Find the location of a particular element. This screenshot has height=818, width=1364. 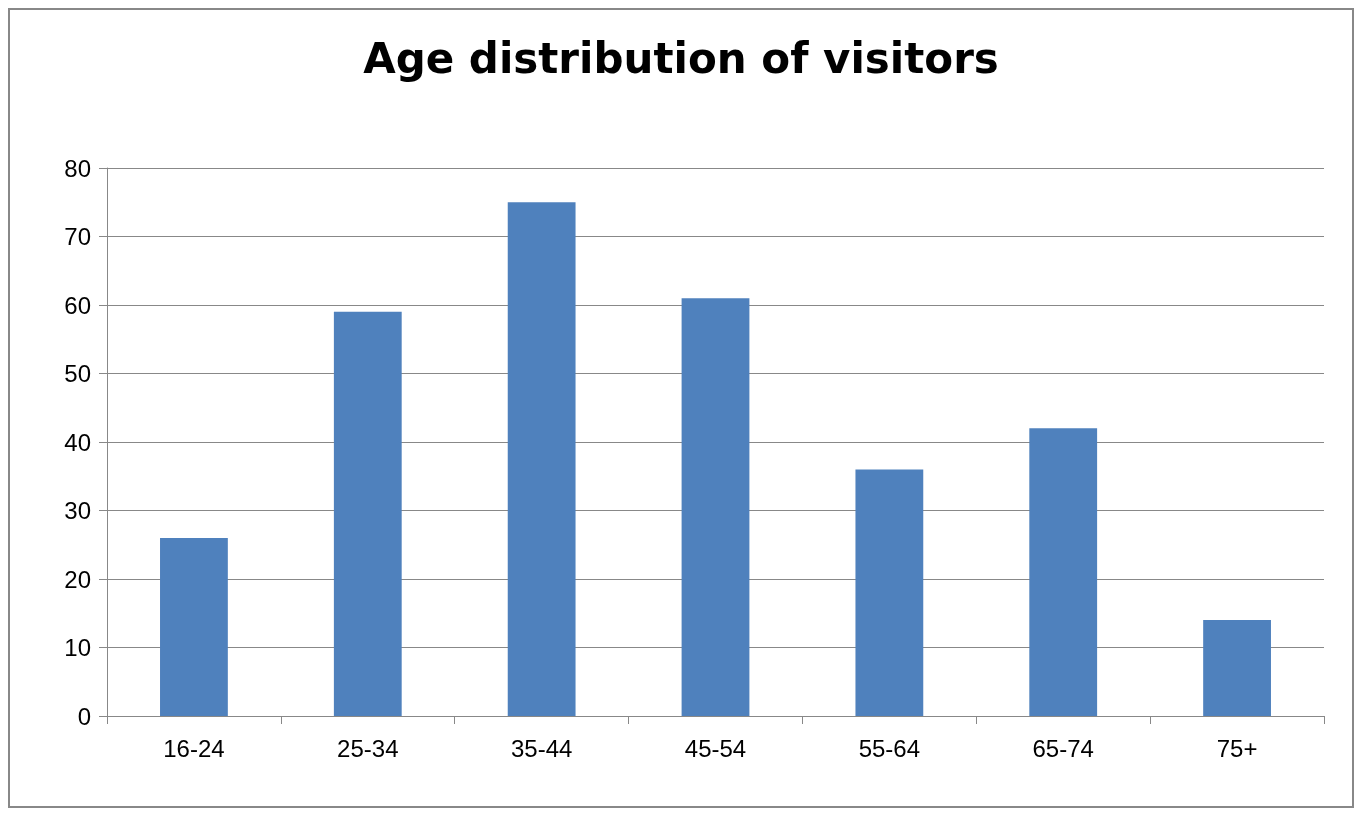

x-tick-label: 45-54 is located at coordinates (715, 748).